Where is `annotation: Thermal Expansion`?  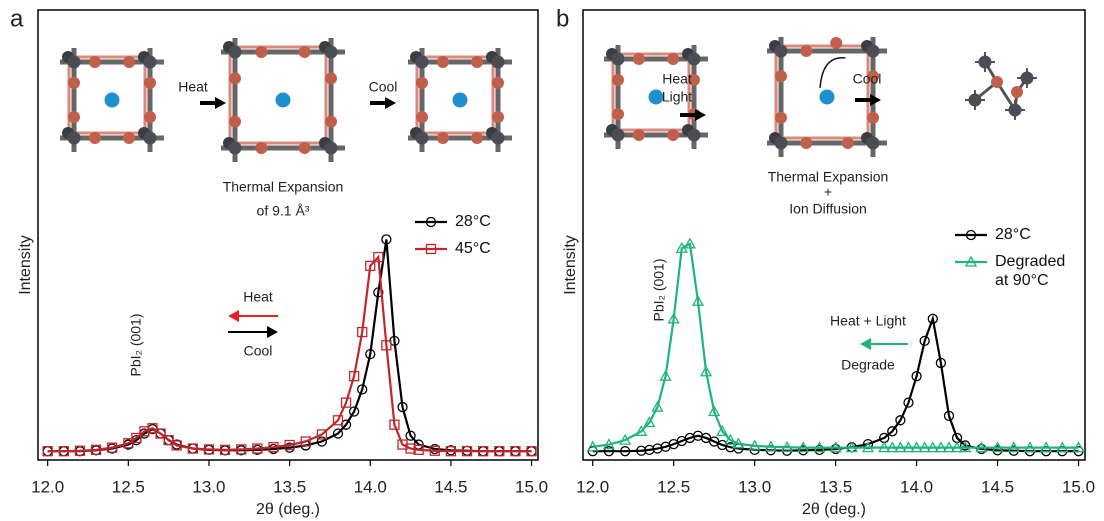 annotation: Thermal Expansion is located at coordinates (283, 187).